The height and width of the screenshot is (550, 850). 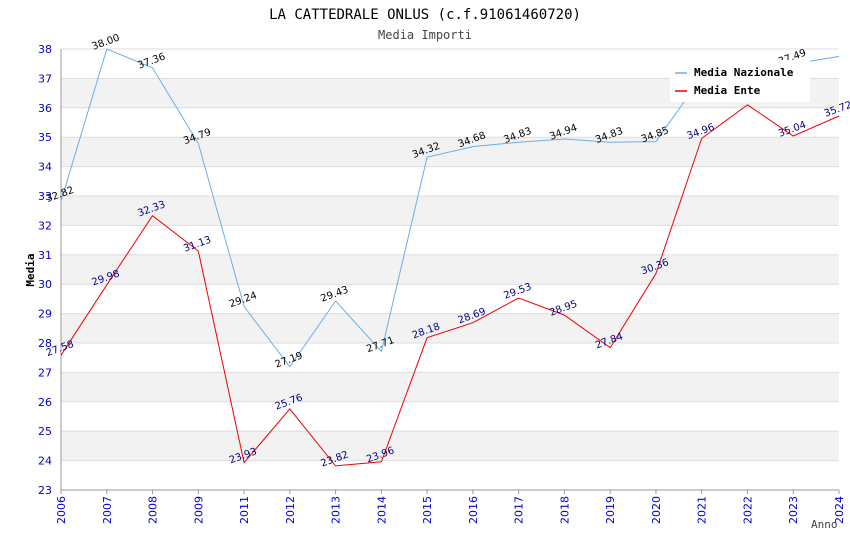 What do you see at coordinates (107, 510) in the screenshot?
I see `x-tick-label: 2007` at bounding box center [107, 510].